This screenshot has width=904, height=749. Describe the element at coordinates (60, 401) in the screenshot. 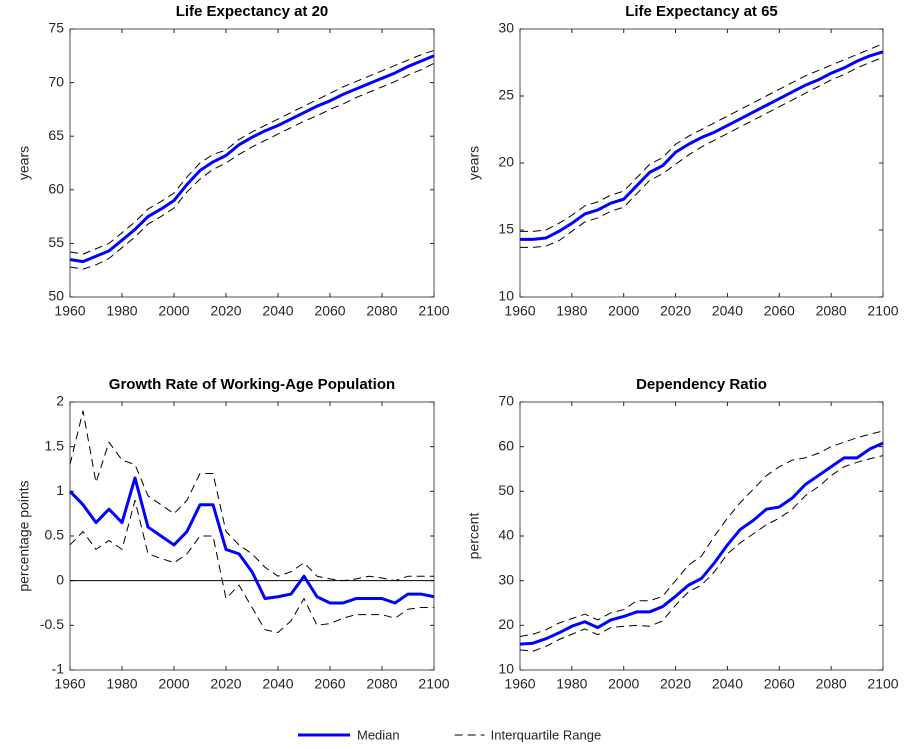

I see `y-tick-label: 2` at that location.